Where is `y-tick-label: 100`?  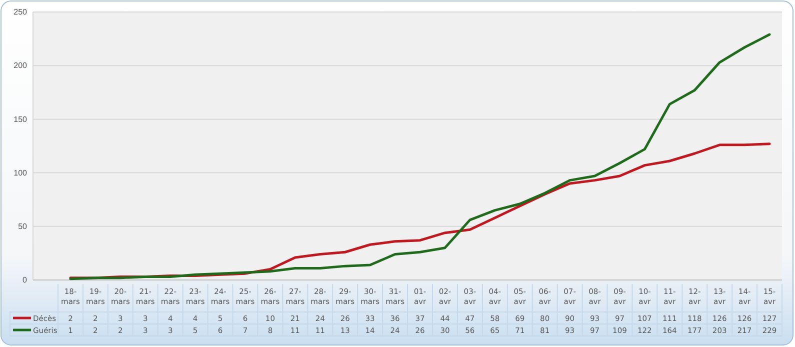
y-tick-label: 100 is located at coordinates (21, 173).